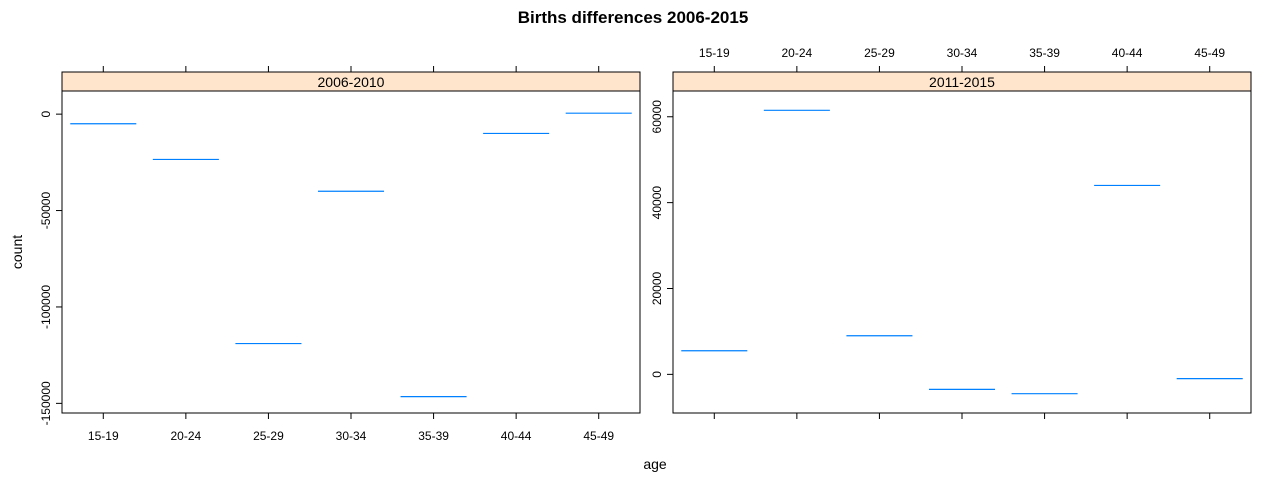 Image resolution: width=1266 pixels, height=485 pixels. I want to click on y-tick-label: -100000, so click(46, 307).